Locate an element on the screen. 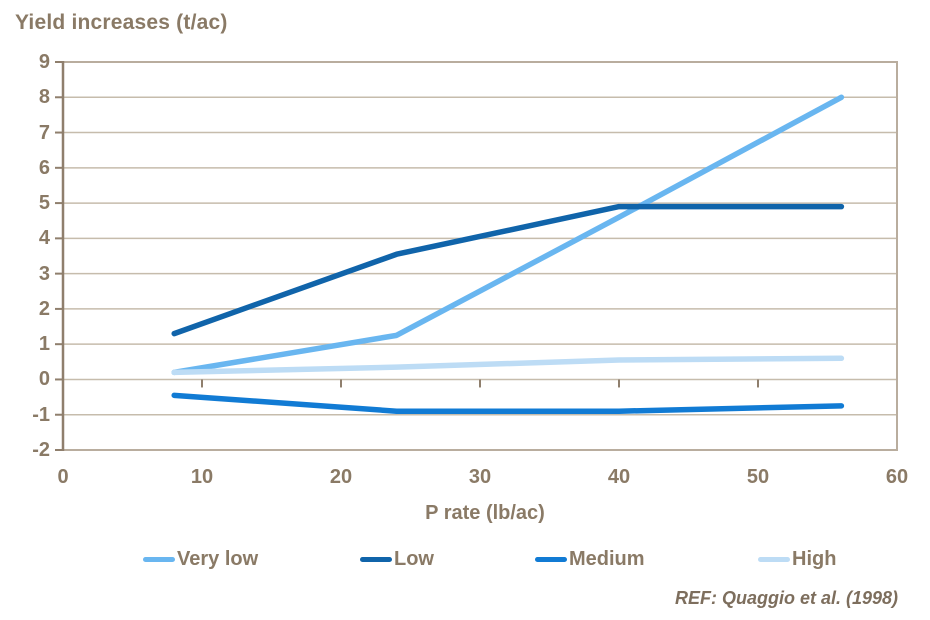 This screenshot has height=620, width=930. x-tick-label: 10 is located at coordinates (202, 477).